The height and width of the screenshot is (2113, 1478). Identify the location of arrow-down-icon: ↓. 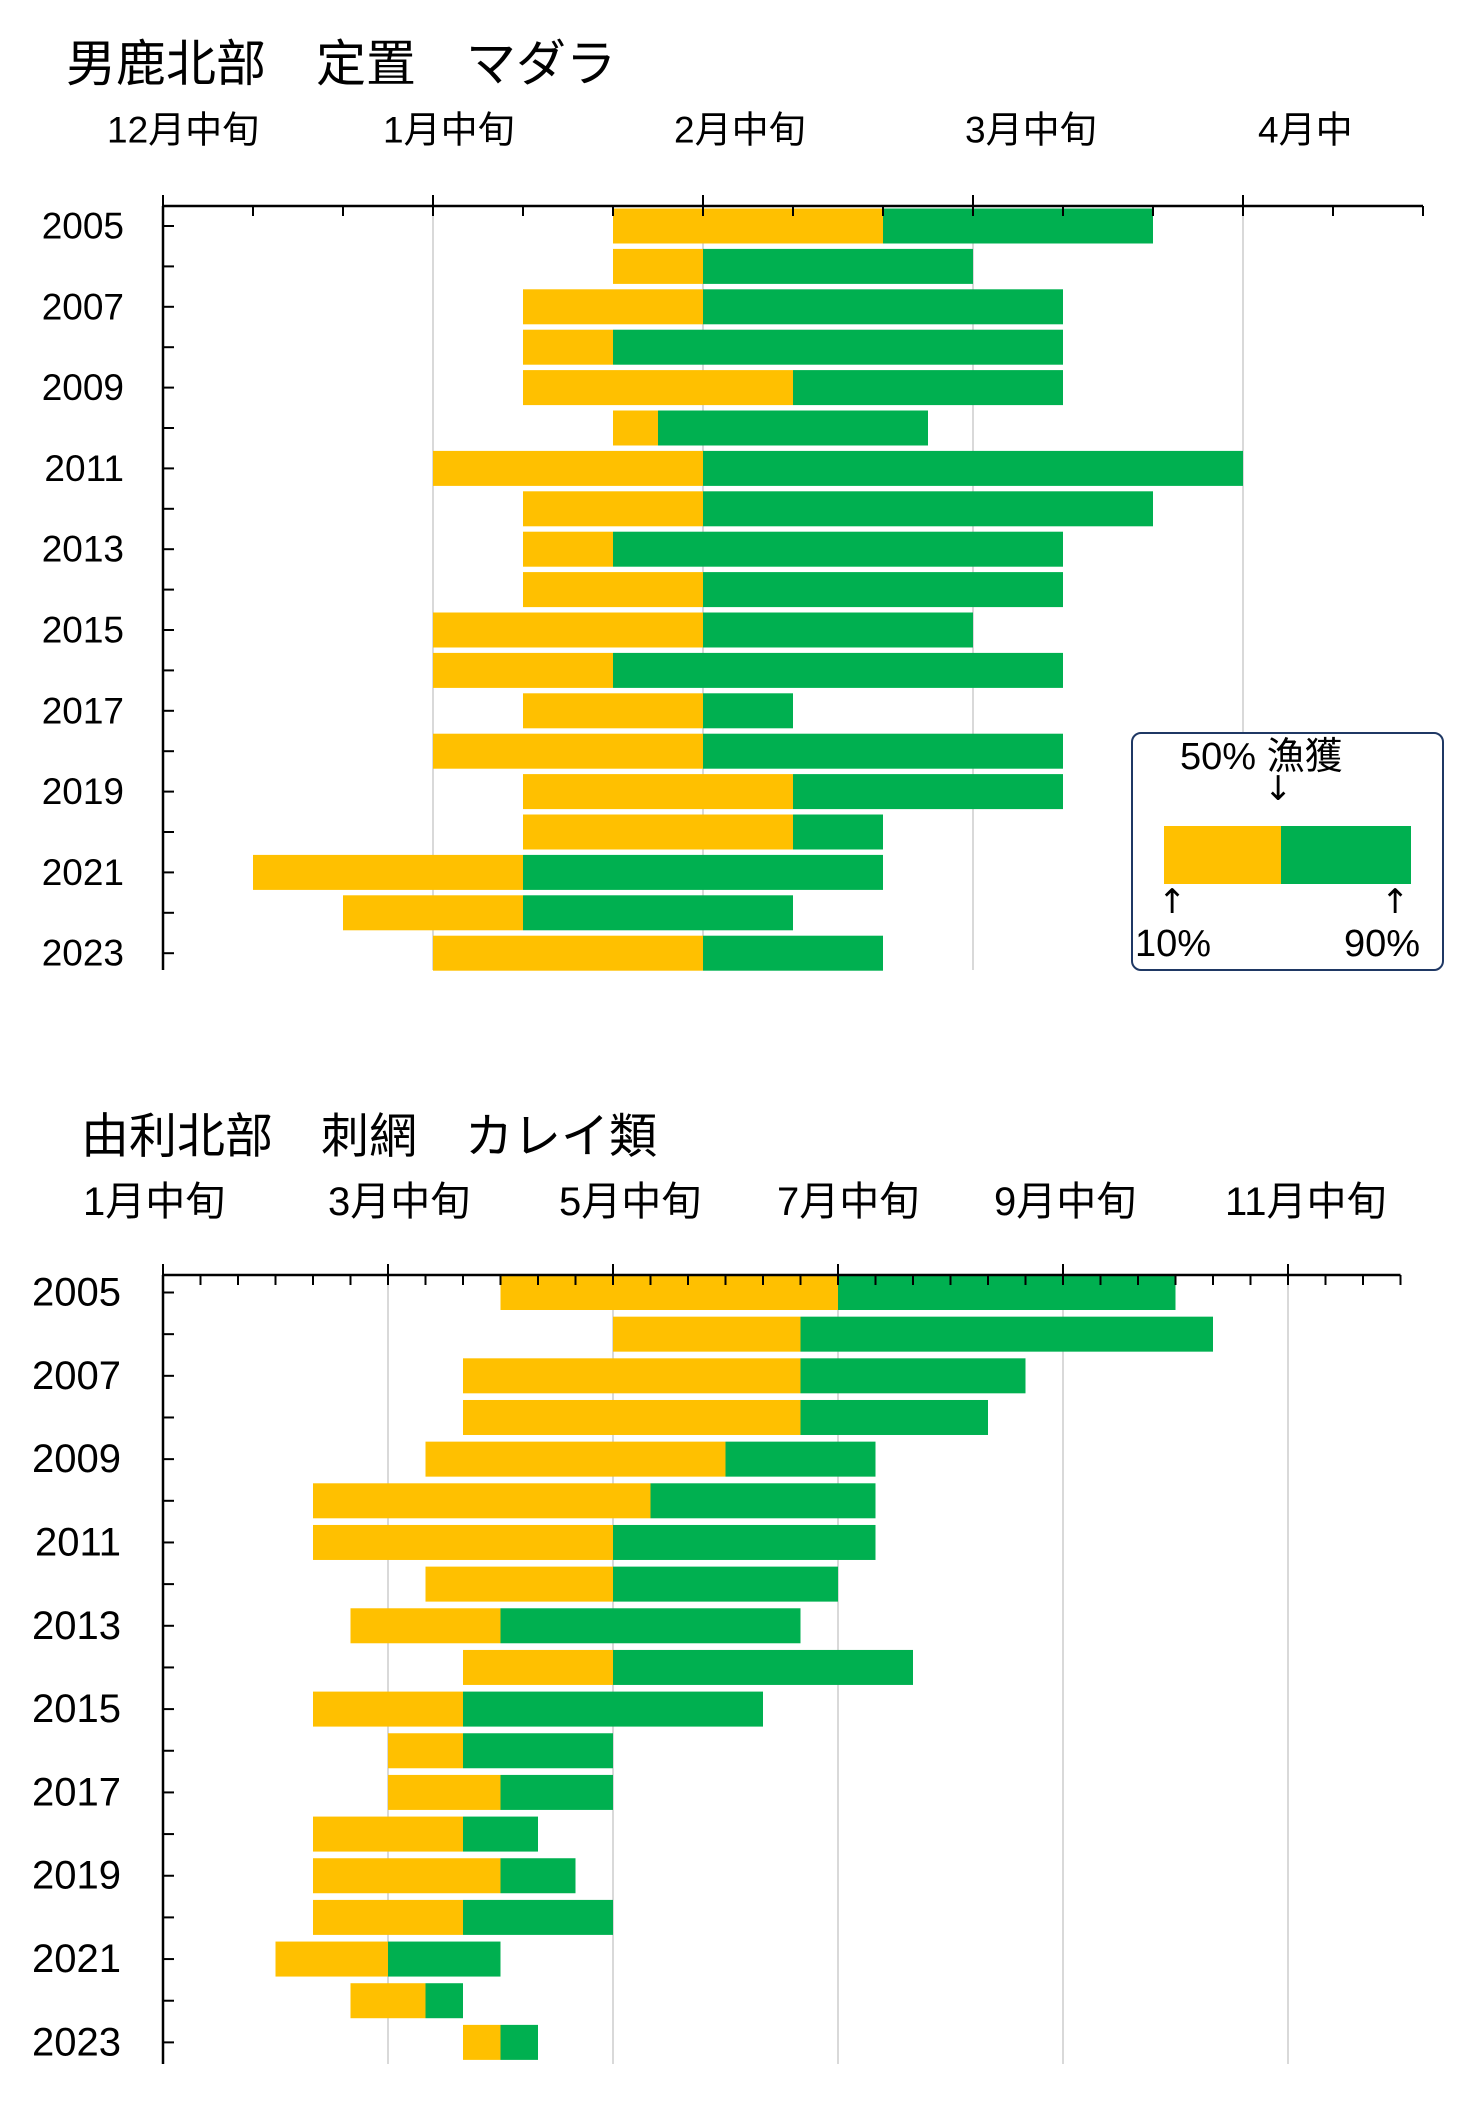
(1278, 789).